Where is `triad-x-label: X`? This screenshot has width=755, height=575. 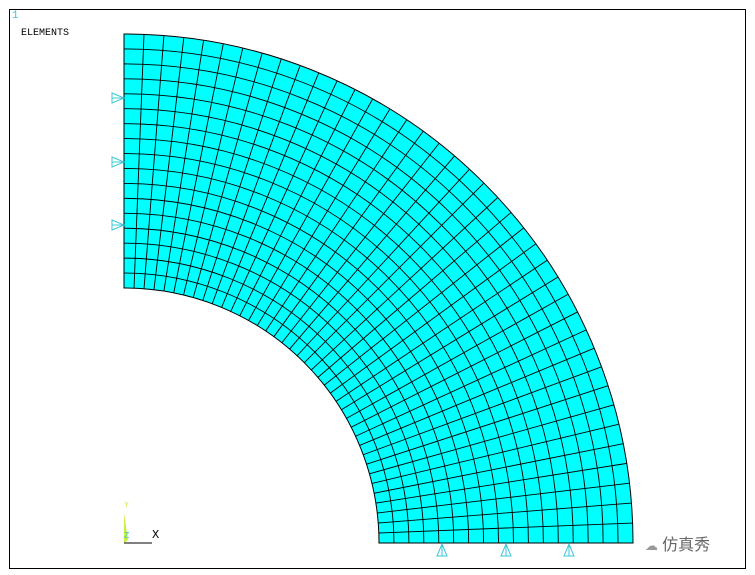 triad-x-label: X is located at coordinates (156, 535).